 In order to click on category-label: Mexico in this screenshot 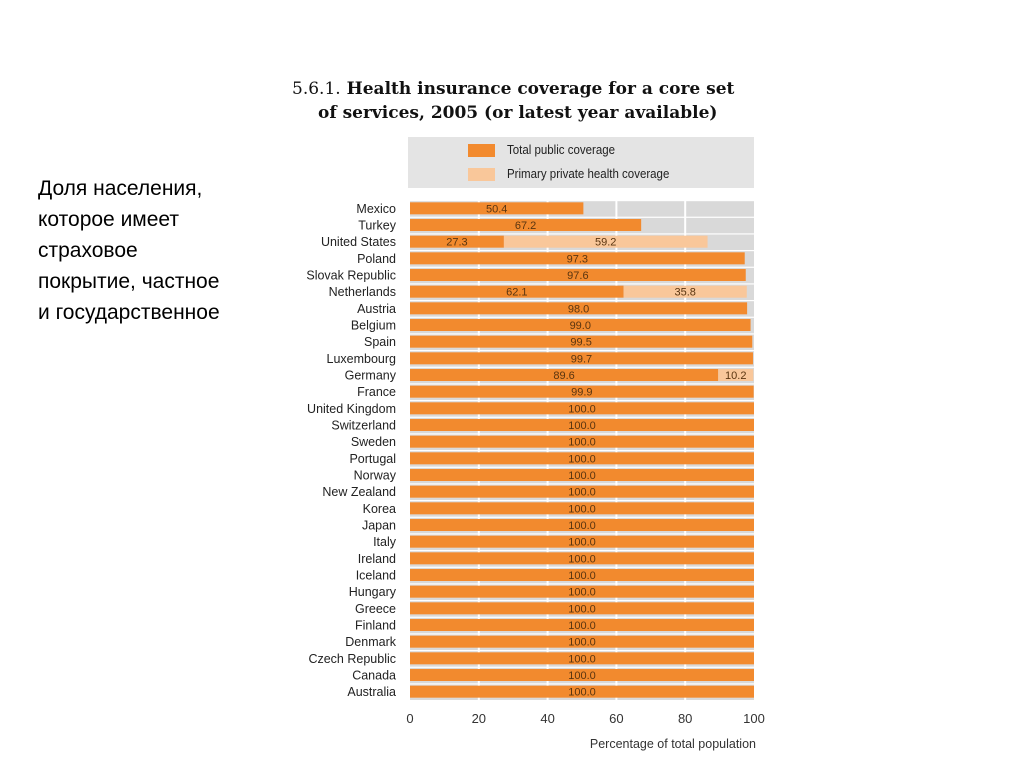, I will do `click(376, 209)`.